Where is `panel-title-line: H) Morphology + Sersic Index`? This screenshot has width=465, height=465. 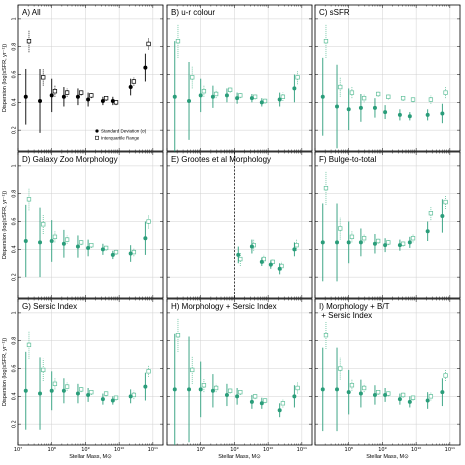
panel-title-line: H) Morphology + Sersic Index is located at coordinates (224, 306).